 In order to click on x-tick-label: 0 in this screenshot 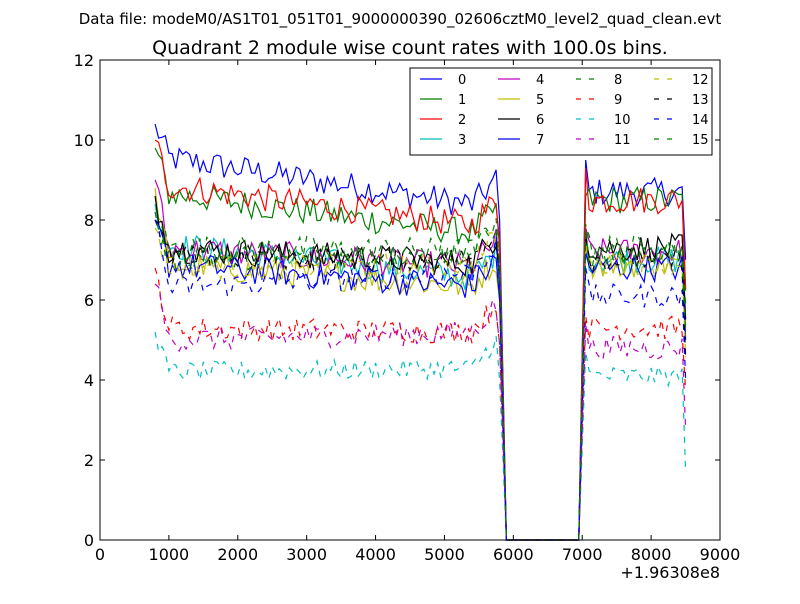, I will do `click(100, 554)`.